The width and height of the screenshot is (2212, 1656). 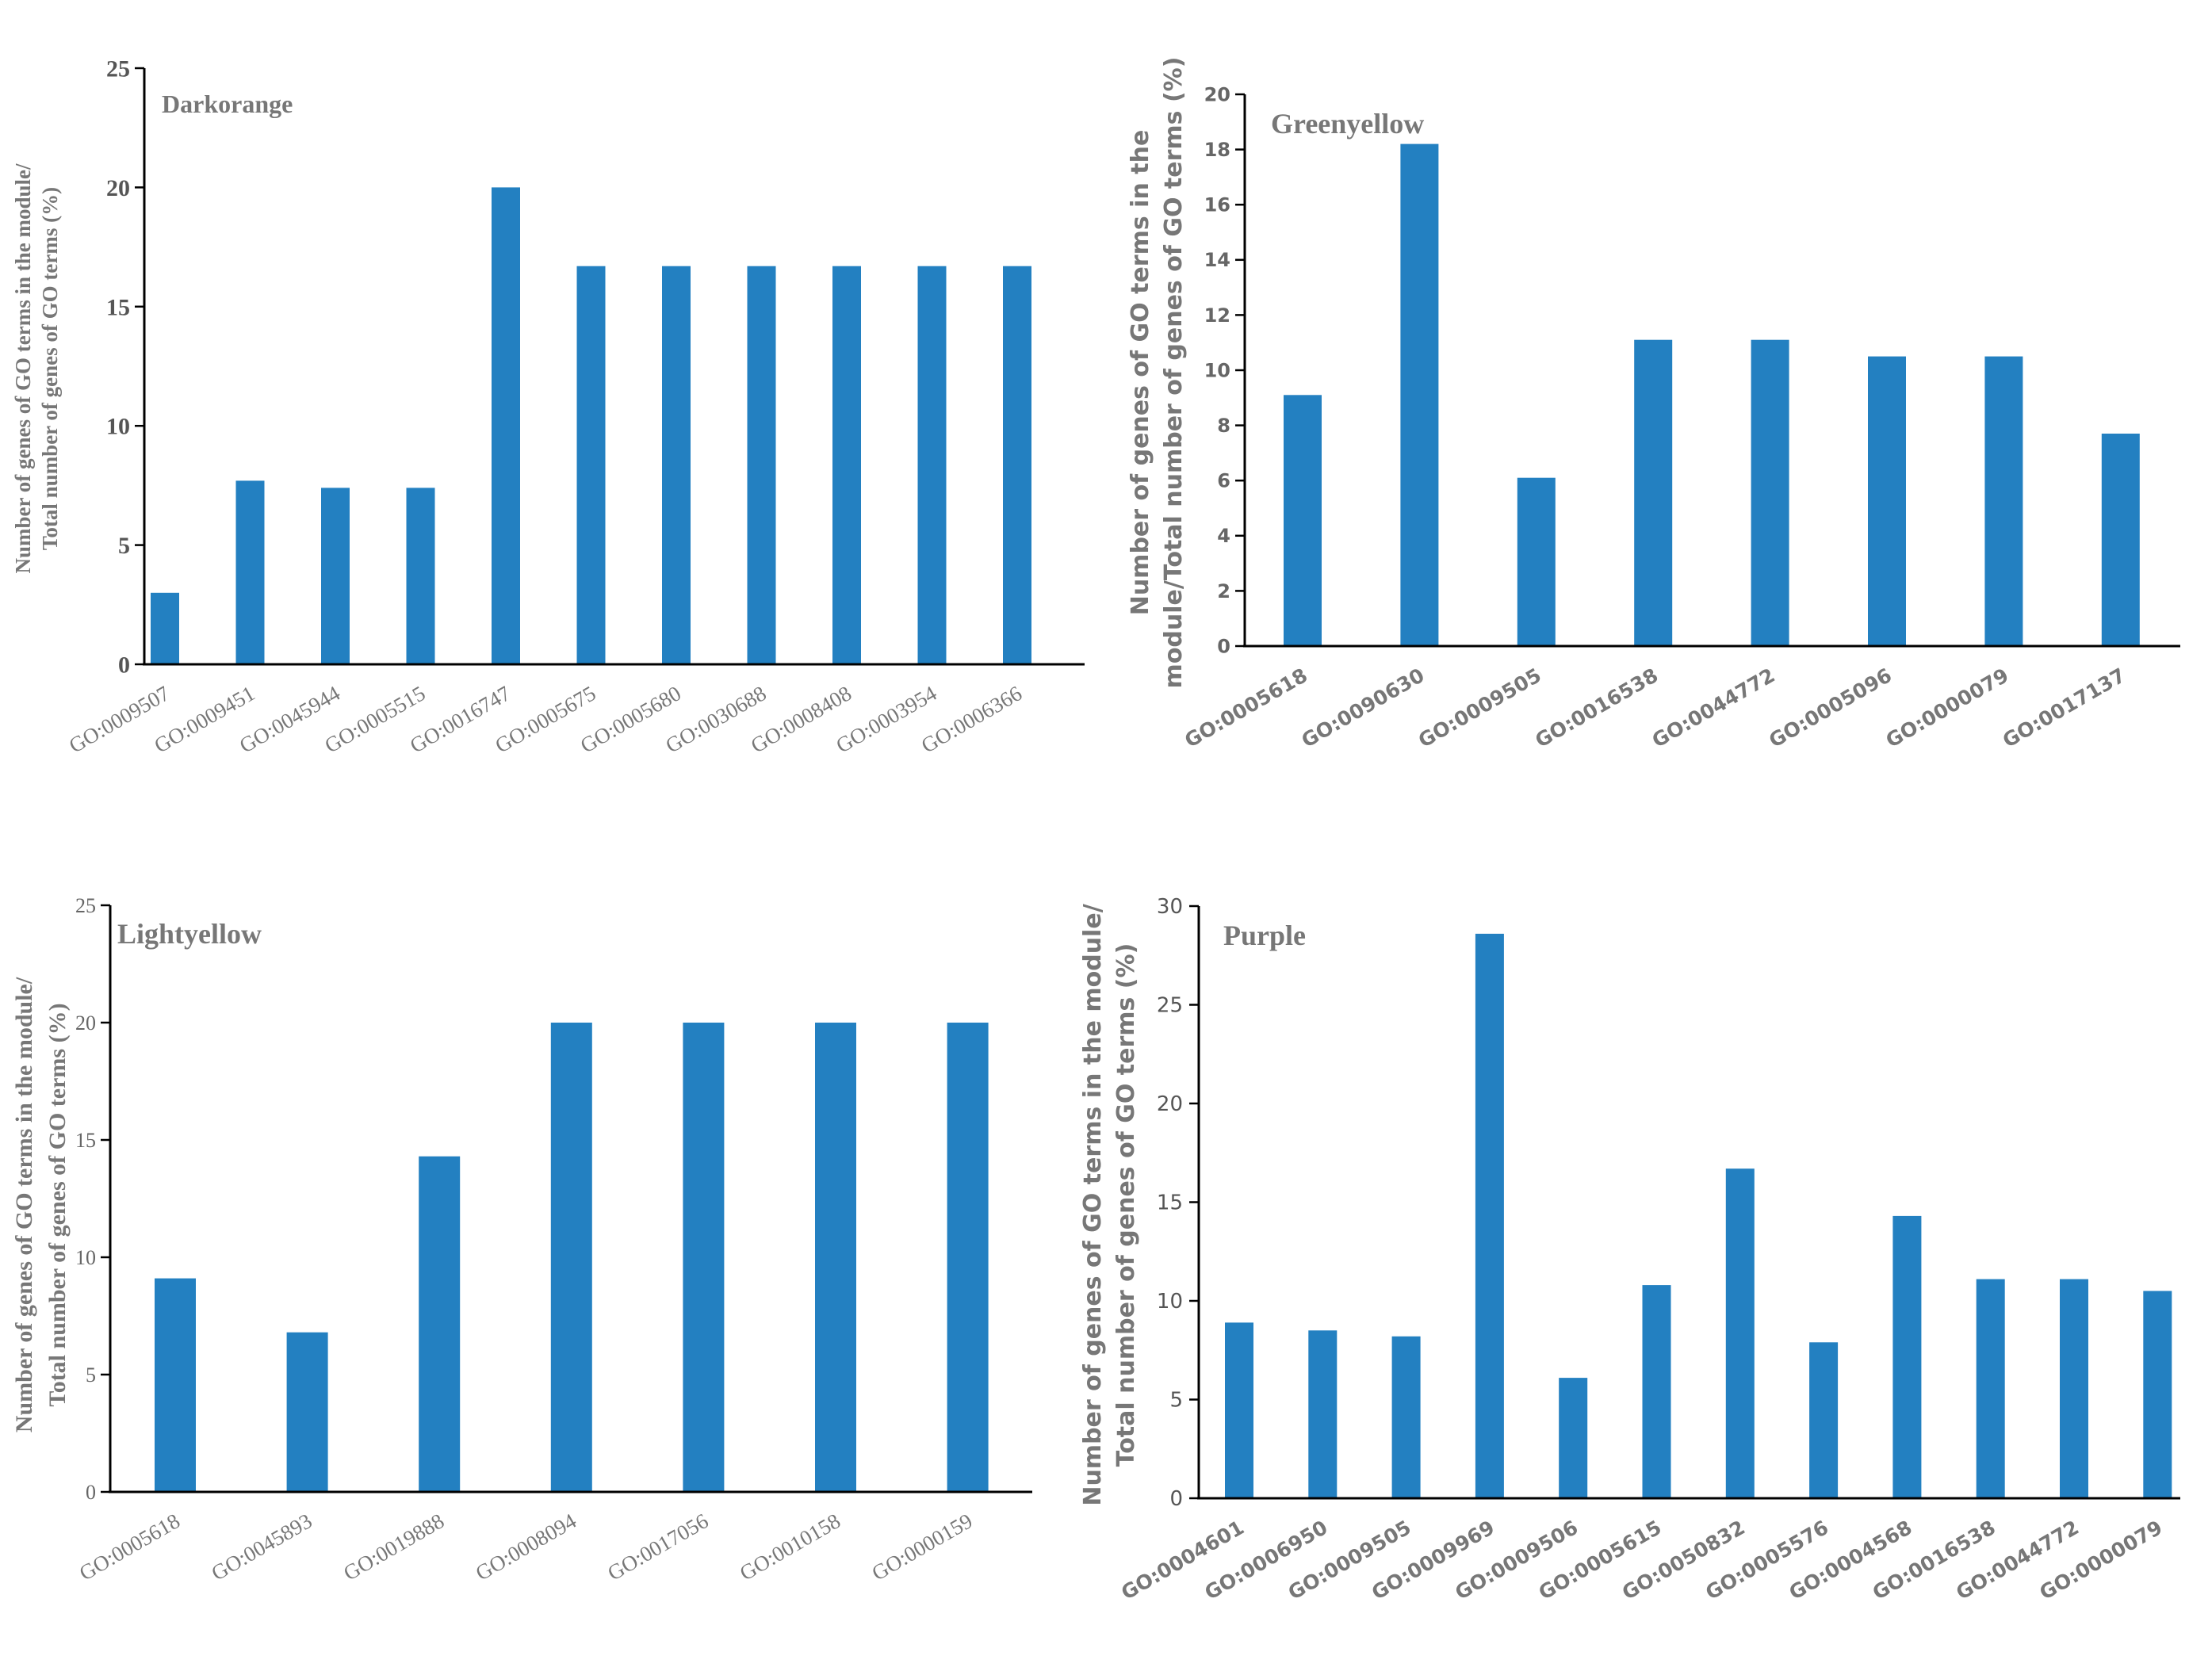 I want to click on x-tick-label: GO:0010158, so click(x=790, y=1547).